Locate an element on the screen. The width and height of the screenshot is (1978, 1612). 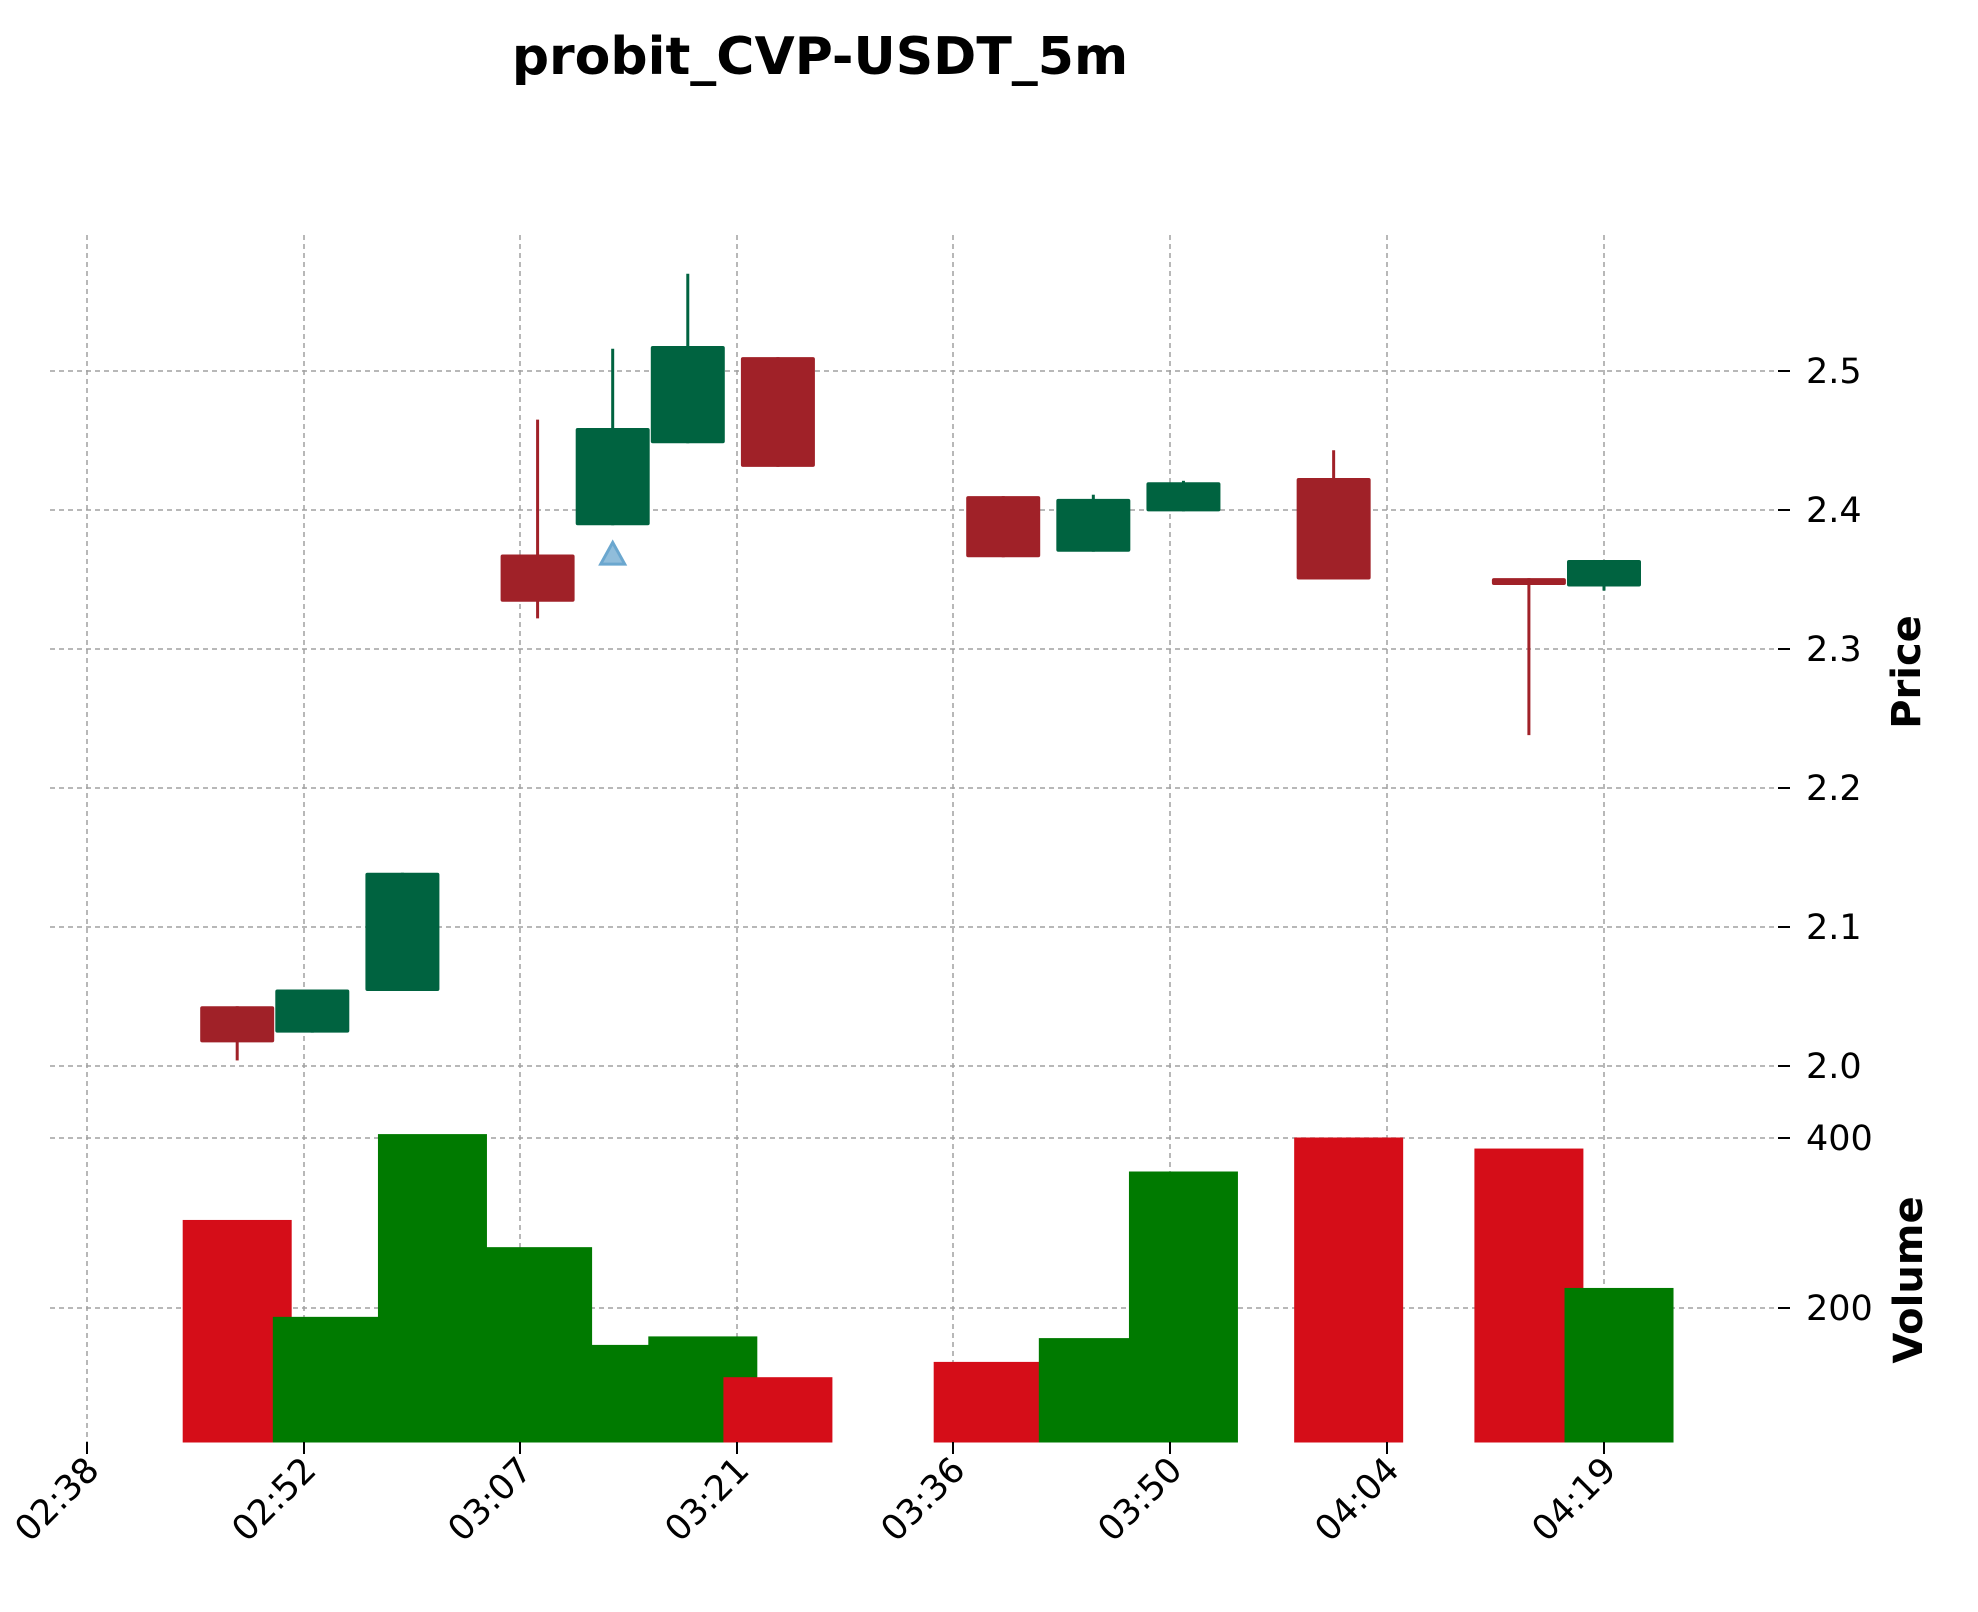
chart-title: probit_CVP-USDT_5m is located at coordinates (820, 57).